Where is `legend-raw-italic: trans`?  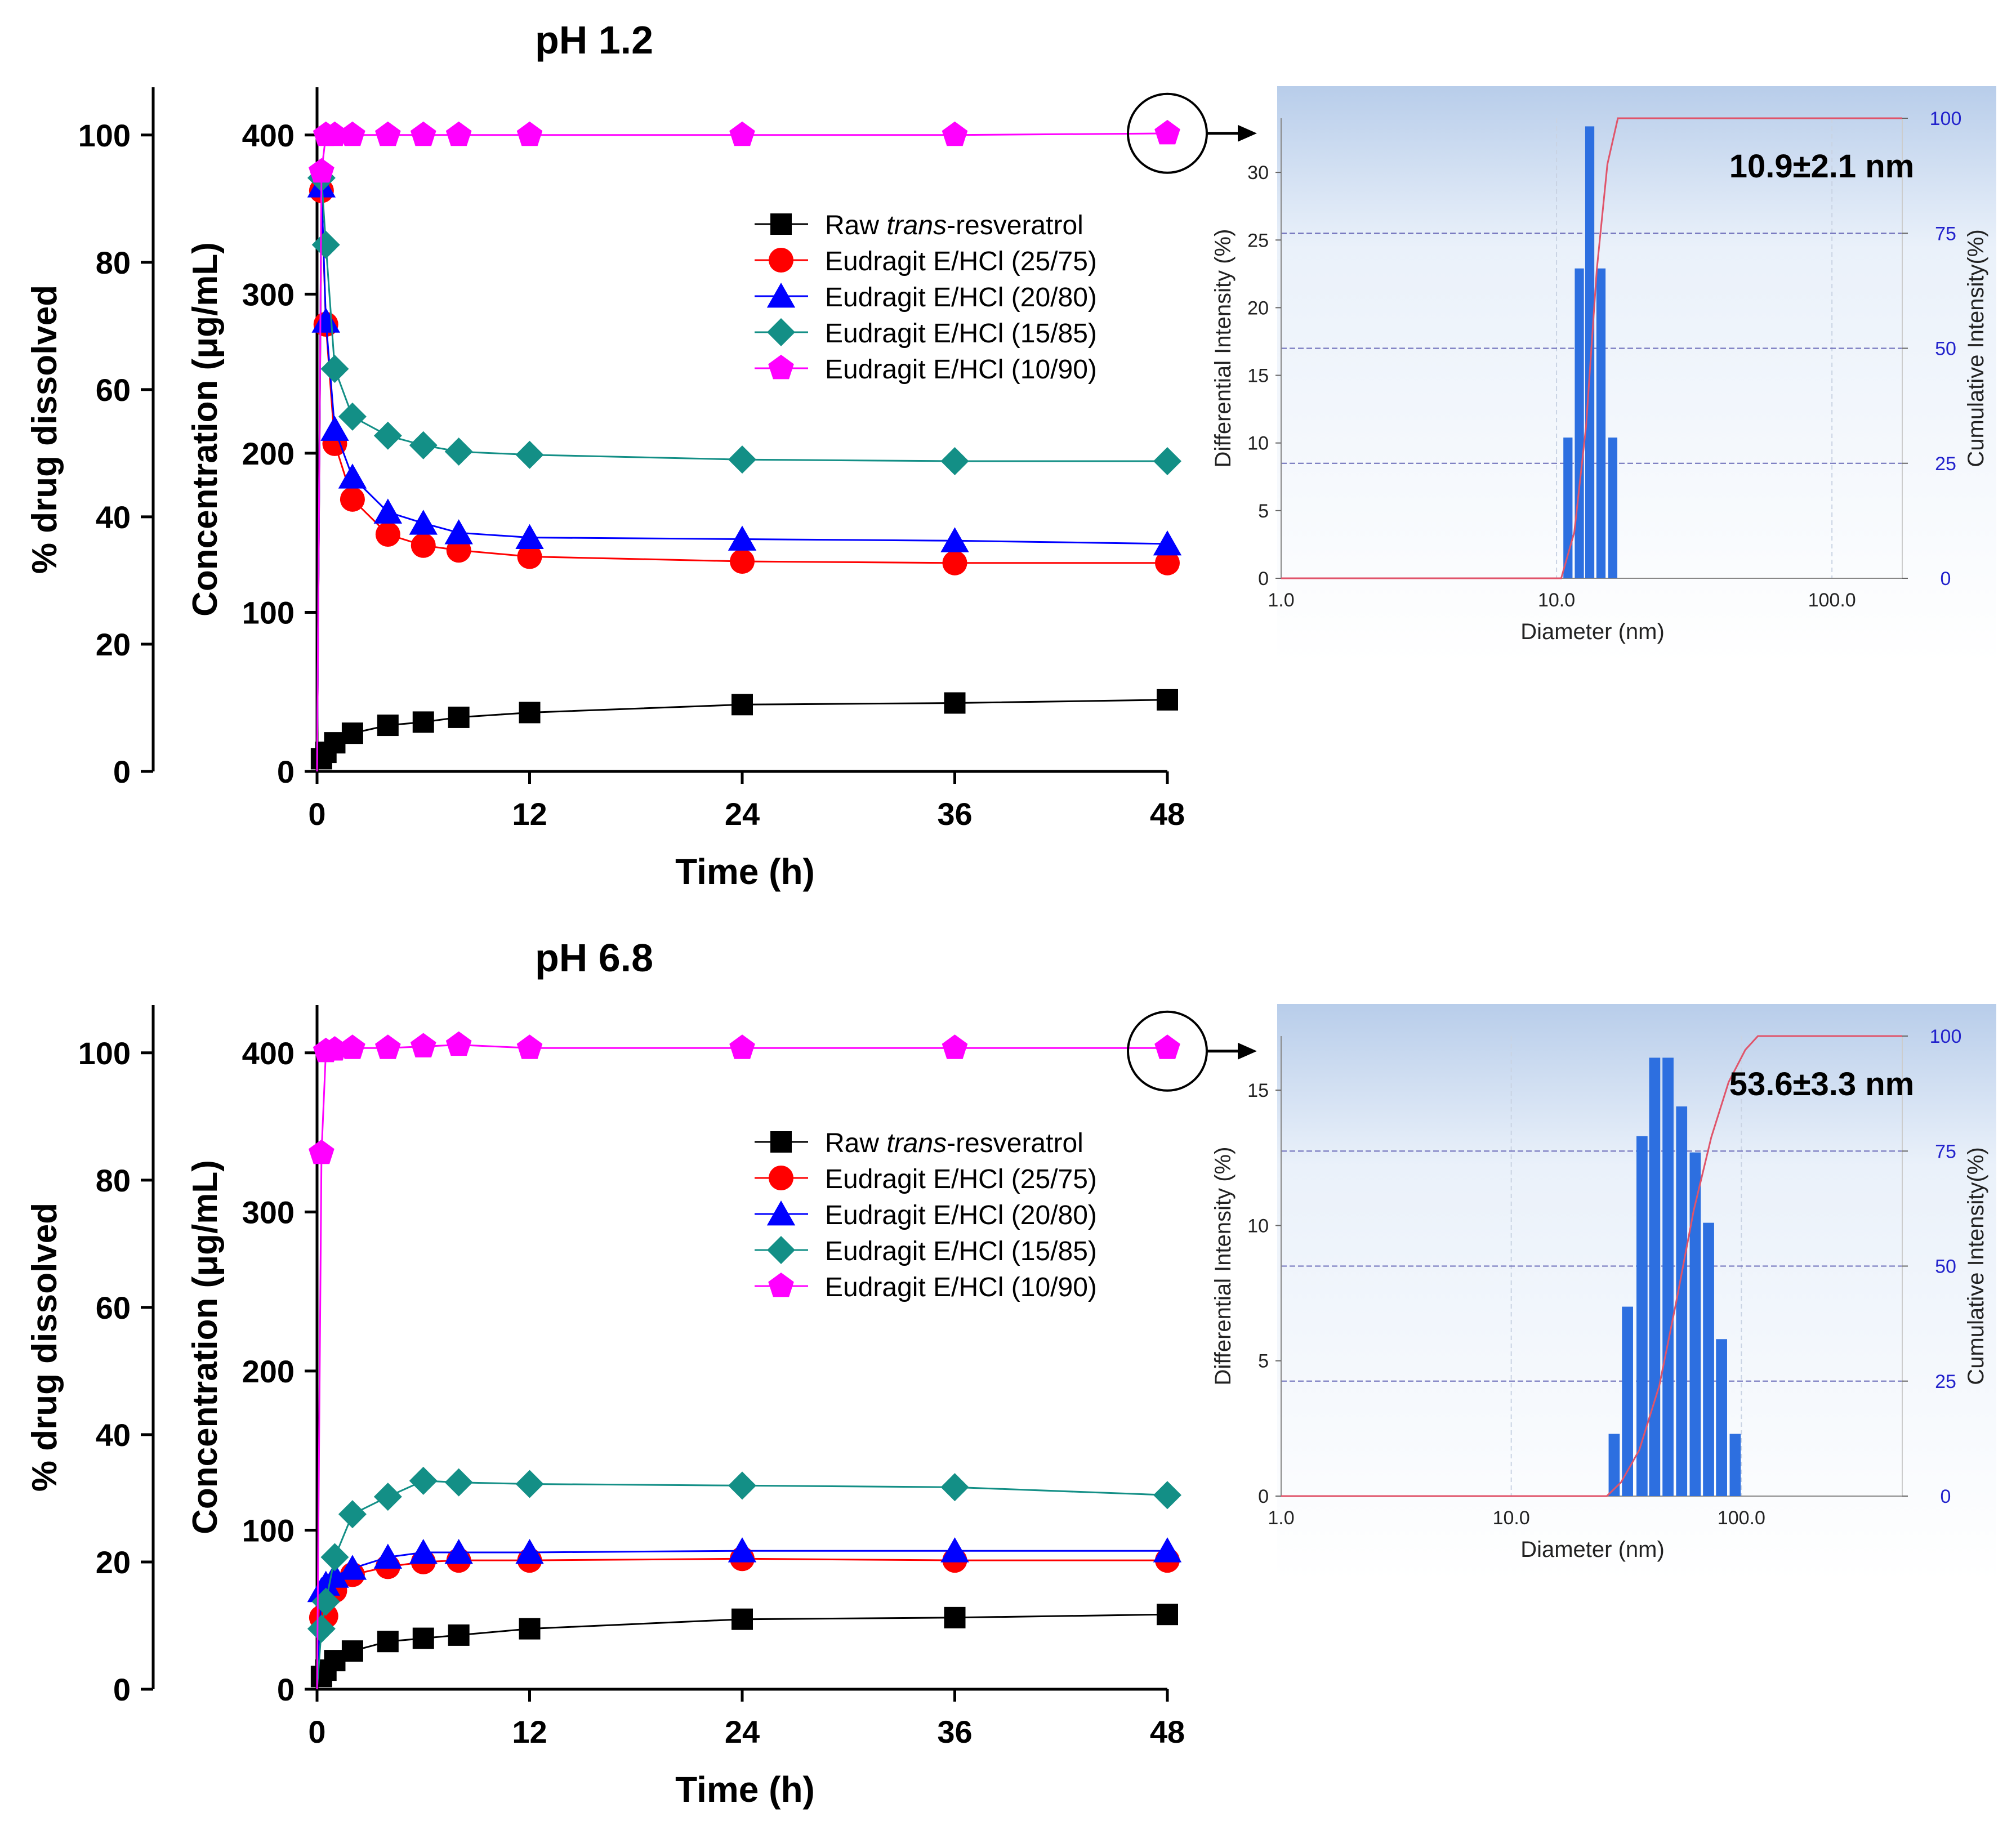
legend-raw-italic: trans is located at coordinates (916, 225).